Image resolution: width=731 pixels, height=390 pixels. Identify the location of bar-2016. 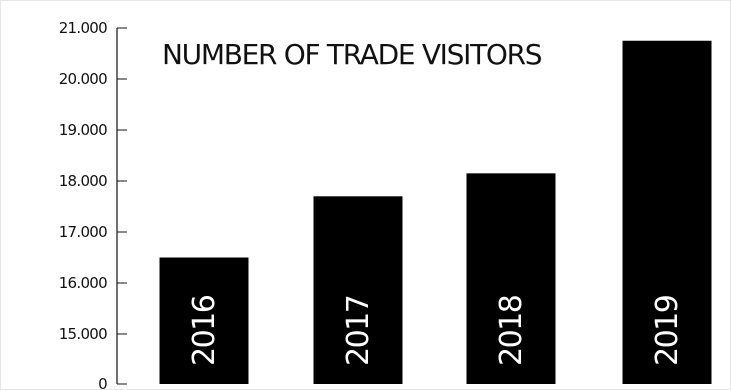
(204, 320).